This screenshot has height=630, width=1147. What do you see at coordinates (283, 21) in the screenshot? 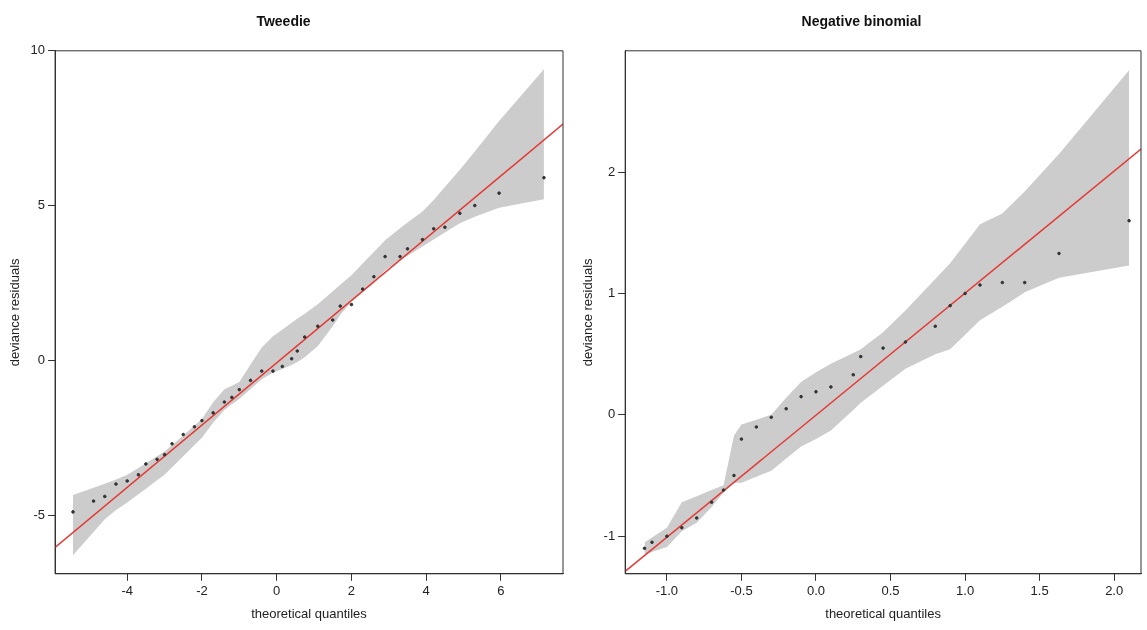
I see `chart-title: Tweedie` at bounding box center [283, 21].